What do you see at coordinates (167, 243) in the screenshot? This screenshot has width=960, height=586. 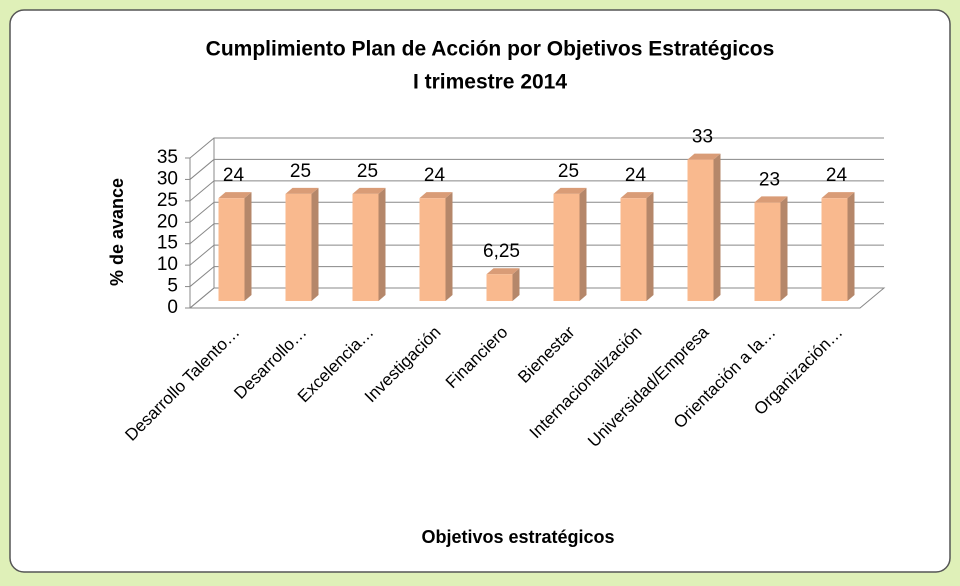 I see `y-tick-label: 15` at bounding box center [167, 243].